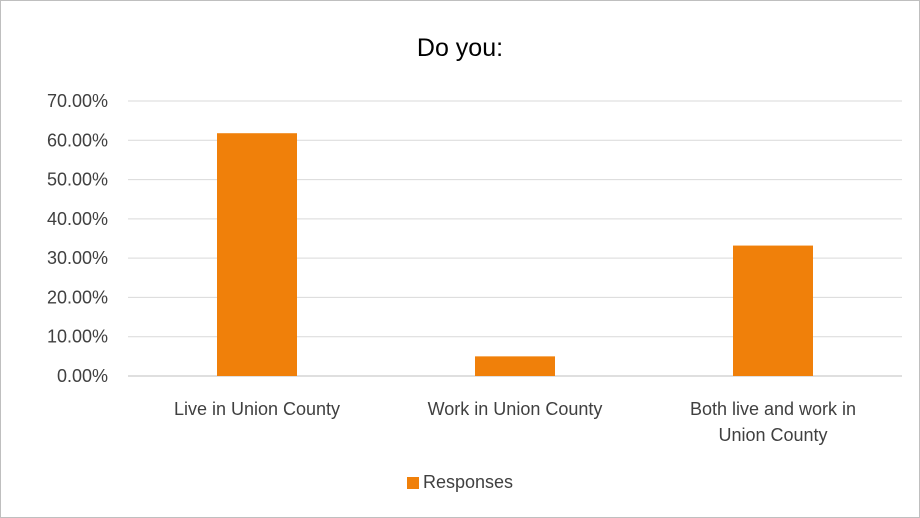 The image size is (920, 518). Describe the element at coordinates (460, 48) in the screenshot. I see `chart-title: Do you:` at that location.